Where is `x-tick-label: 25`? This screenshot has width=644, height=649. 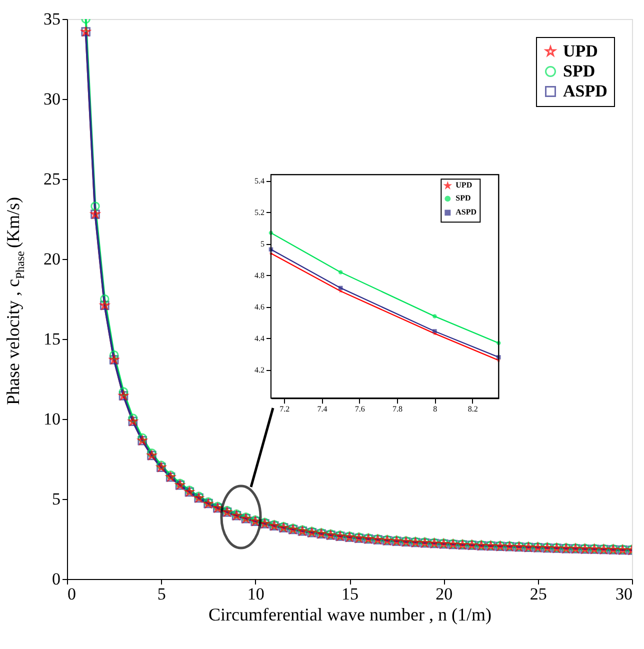 x-tick-label: 25 is located at coordinates (538, 594).